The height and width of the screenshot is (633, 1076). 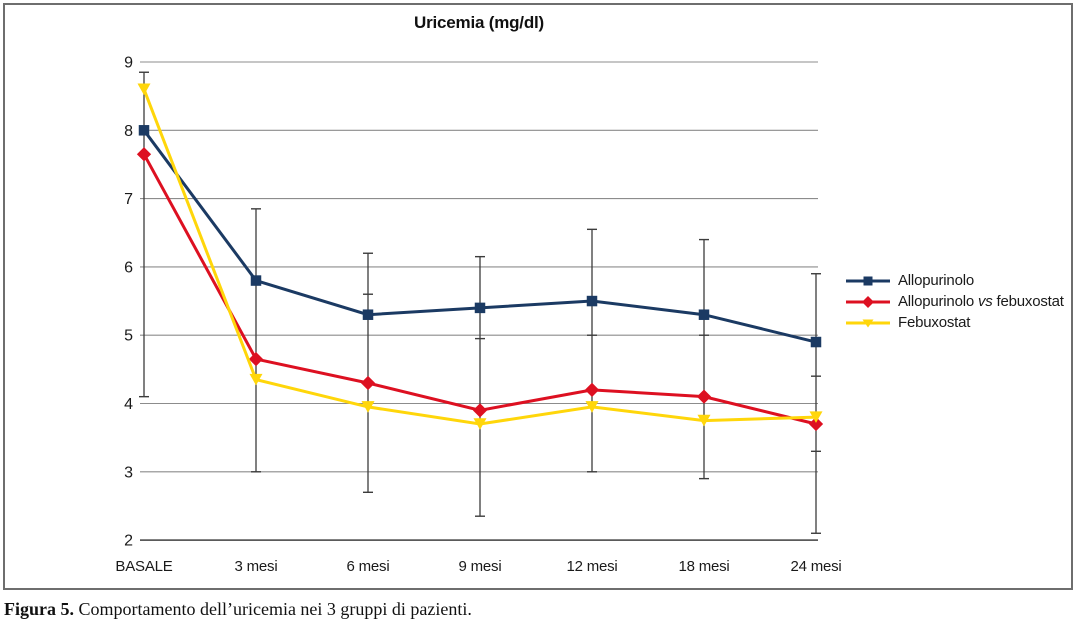 I want to click on legend-entry: Allopurinolo vs febuxostat, so click(x=955, y=301).